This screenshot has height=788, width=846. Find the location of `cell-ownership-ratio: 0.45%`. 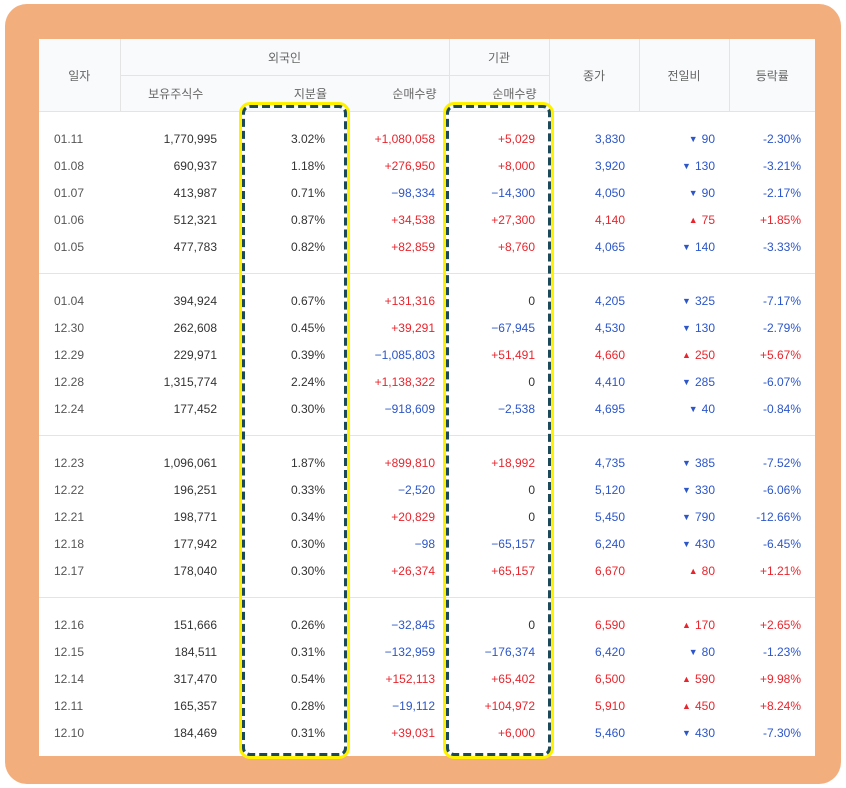

cell-ownership-ratio: 0.45% is located at coordinates (307, 327).